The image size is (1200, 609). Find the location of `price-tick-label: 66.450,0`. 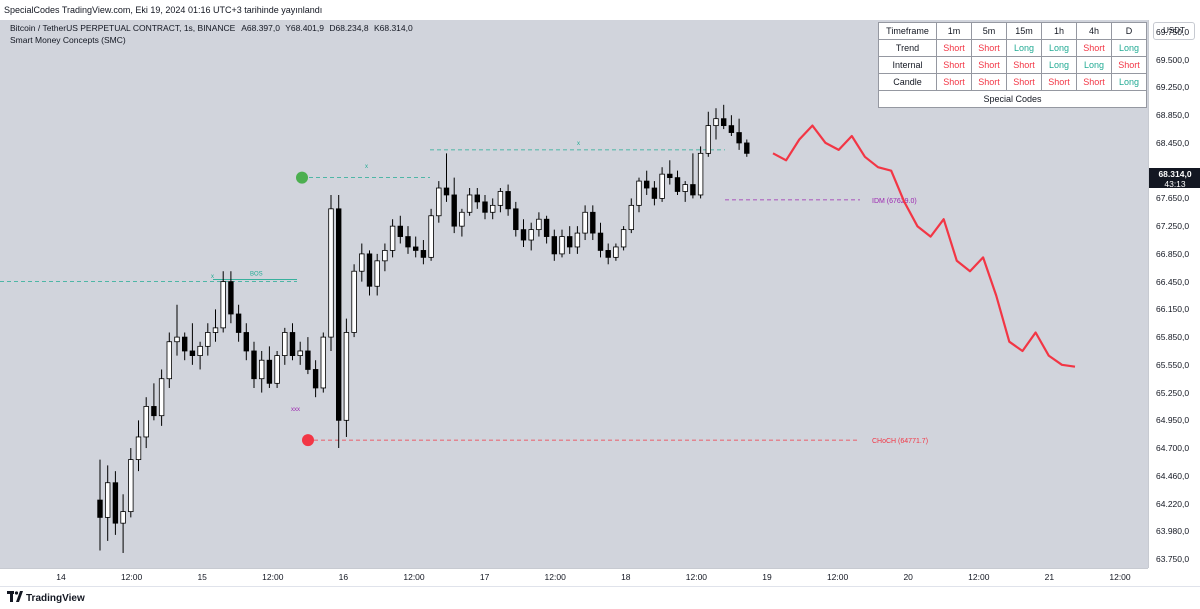

price-tick-label: 66.450,0 is located at coordinates (1173, 281).